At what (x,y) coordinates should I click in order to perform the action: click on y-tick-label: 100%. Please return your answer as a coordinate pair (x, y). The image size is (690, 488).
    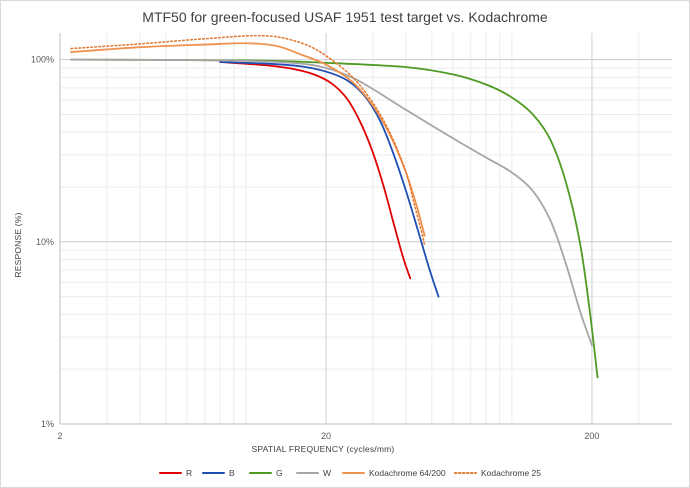
    Looking at the image, I should click on (42, 60).